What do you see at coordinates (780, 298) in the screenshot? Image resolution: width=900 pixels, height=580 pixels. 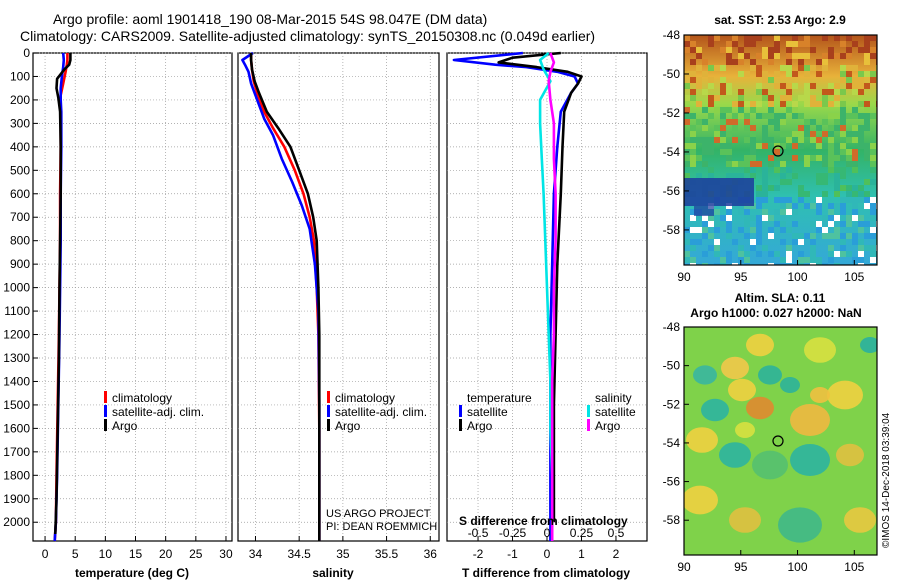 I see `sla-title-1: Altim. SLA: 0.11` at bounding box center [780, 298].